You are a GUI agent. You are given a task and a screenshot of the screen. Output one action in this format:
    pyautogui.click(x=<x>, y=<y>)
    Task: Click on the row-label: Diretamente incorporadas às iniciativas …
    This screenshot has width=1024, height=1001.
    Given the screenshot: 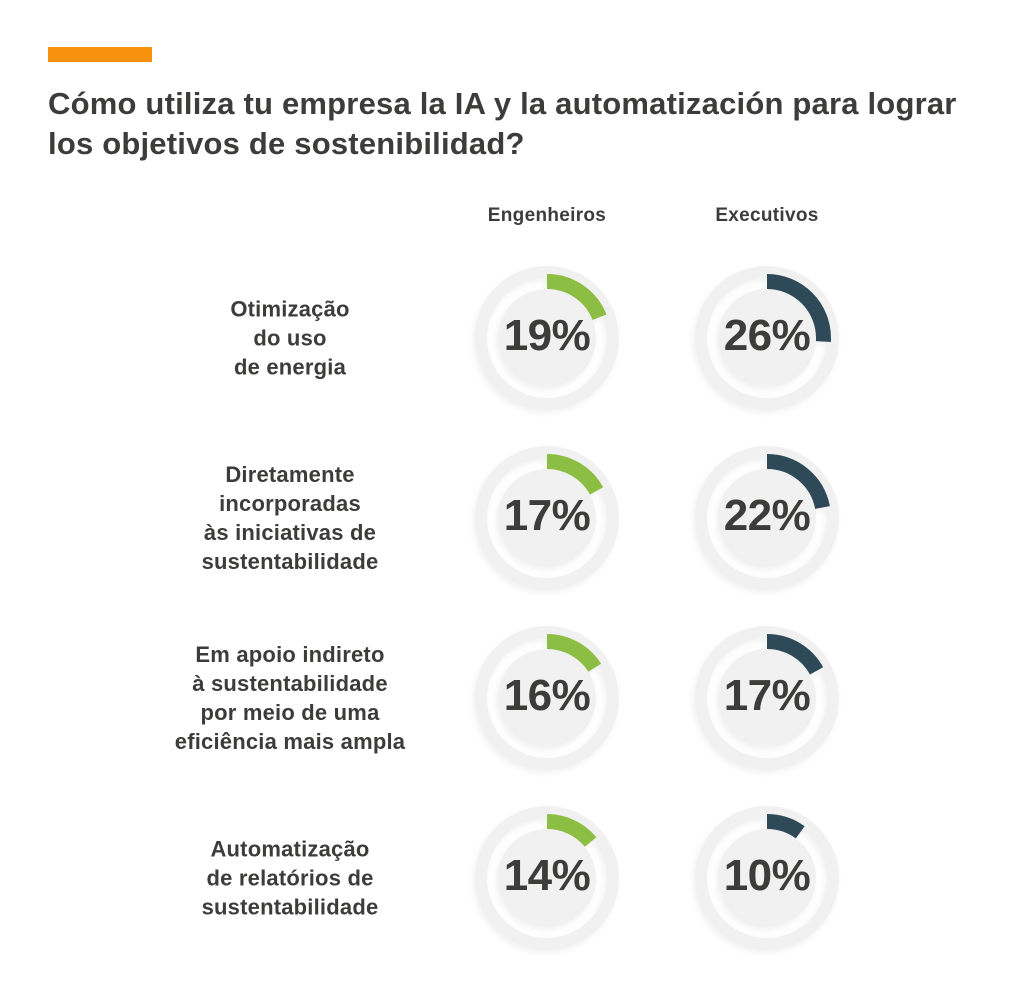 What is the action you would take?
    pyautogui.click(x=290, y=518)
    